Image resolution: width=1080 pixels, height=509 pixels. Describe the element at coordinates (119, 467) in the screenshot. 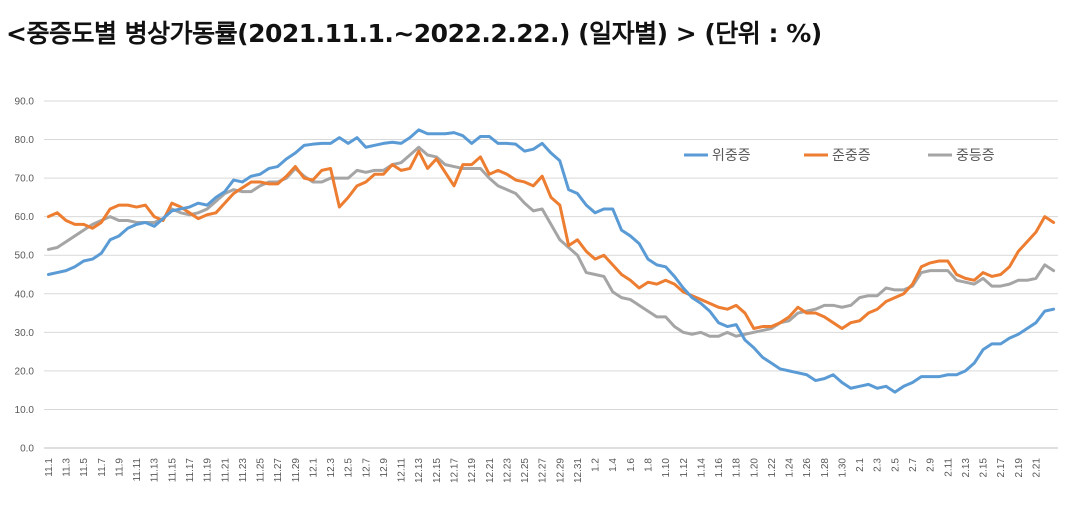

I see `x-tick-label: 11.9` at that location.